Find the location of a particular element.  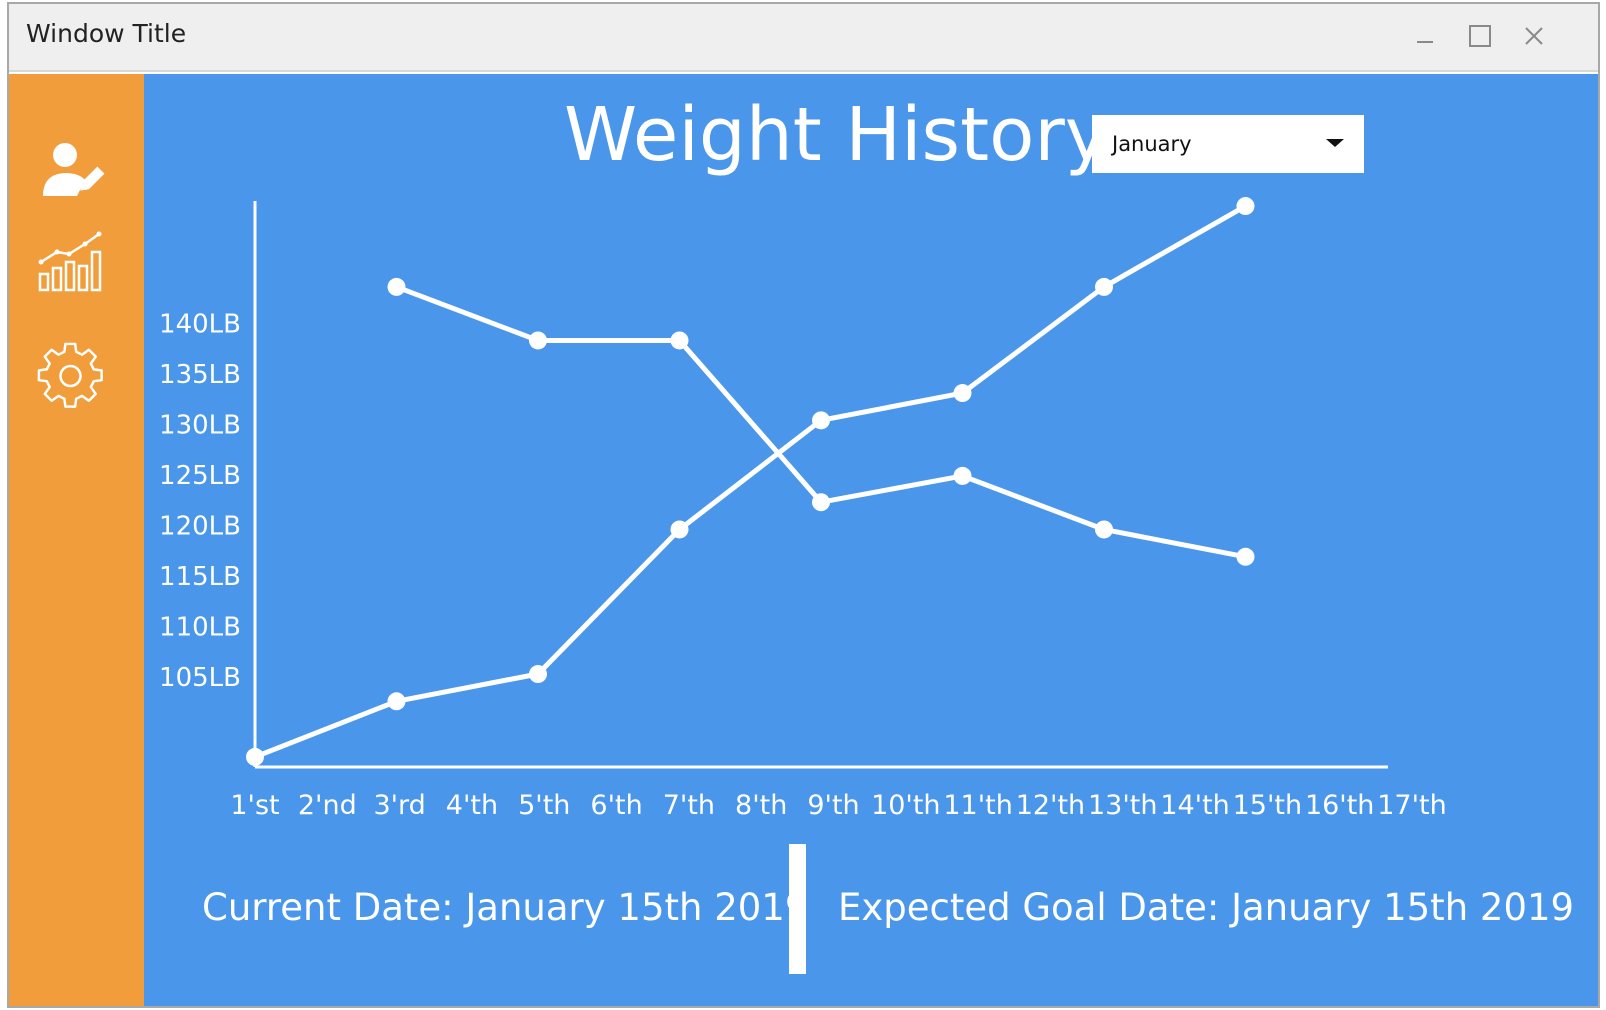

sidebar is located at coordinates (76, 540).